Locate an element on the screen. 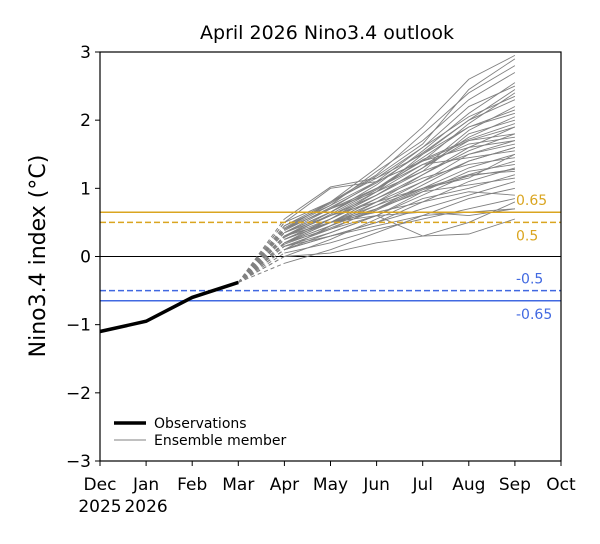  threshold-label-0.5: 0.5 is located at coordinates (527, 236).